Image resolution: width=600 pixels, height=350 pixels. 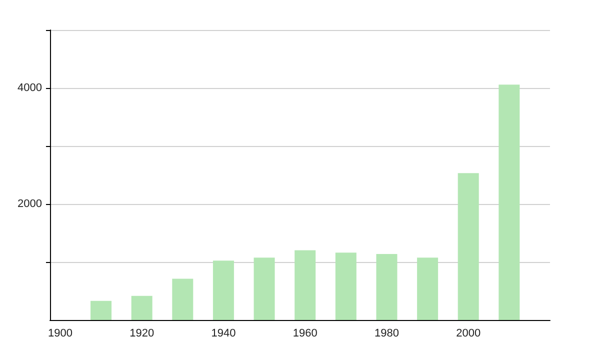 I want to click on x-tick-label: 1960, so click(x=305, y=334).